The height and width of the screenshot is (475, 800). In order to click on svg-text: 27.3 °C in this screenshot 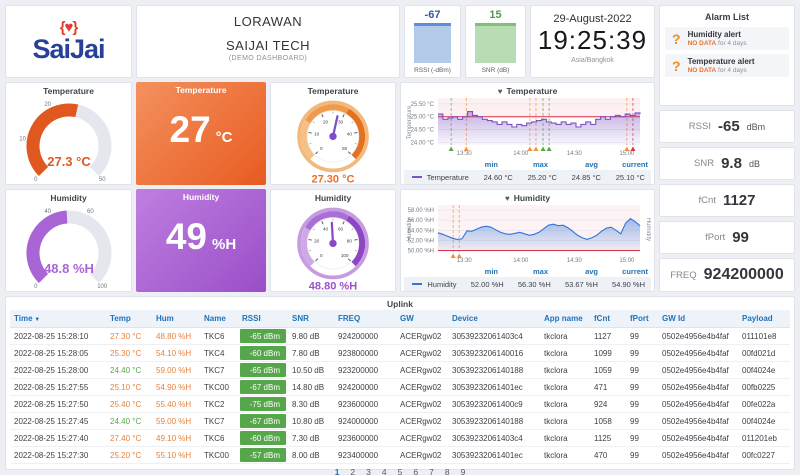, I will do `click(69, 161)`.